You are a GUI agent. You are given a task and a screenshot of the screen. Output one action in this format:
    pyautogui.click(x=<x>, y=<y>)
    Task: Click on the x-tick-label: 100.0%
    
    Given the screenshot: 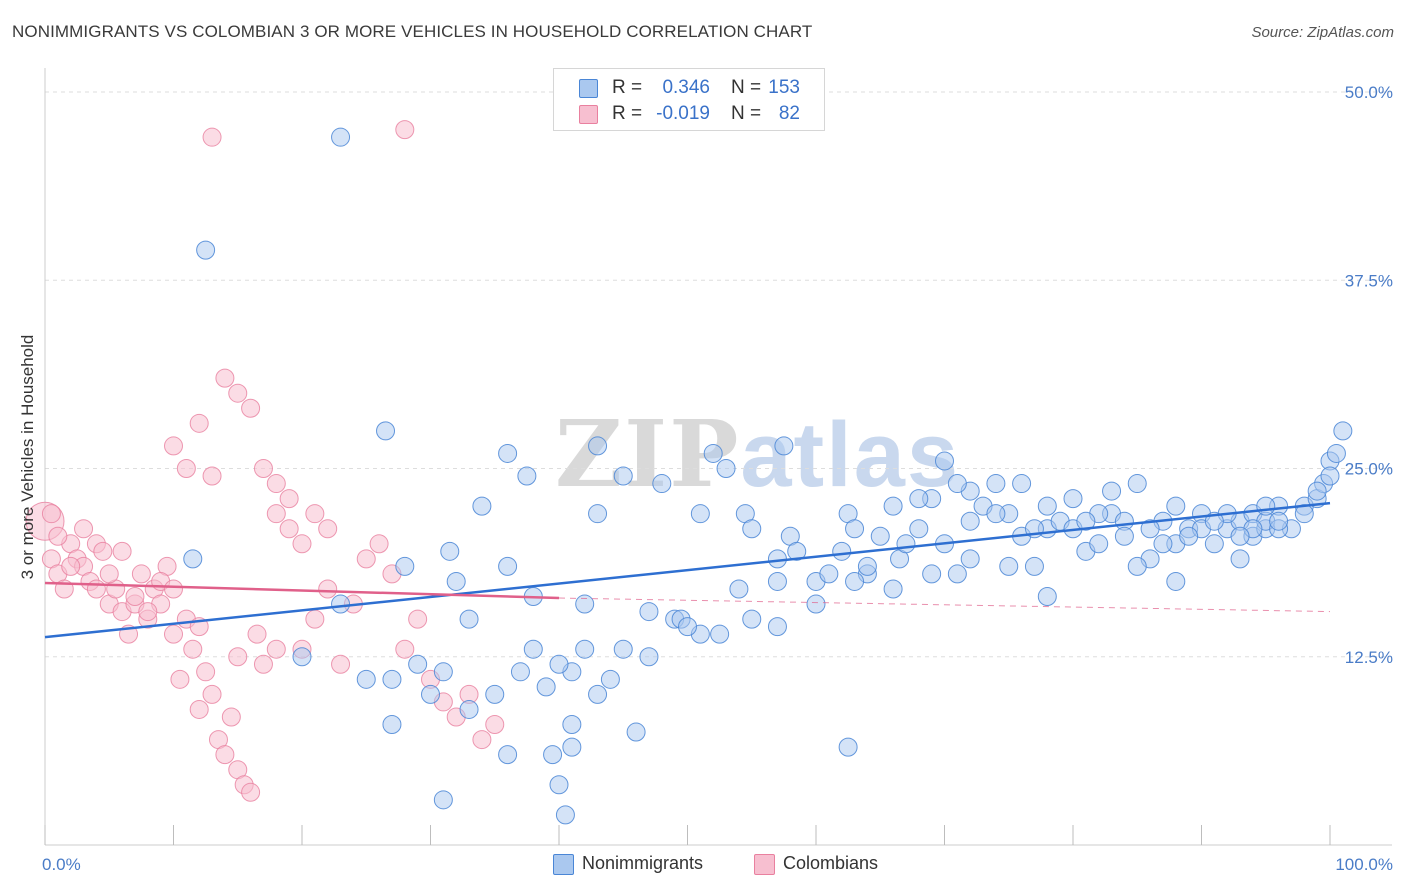 What is the action you would take?
    pyautogui.click(x=1364, y=864)
    